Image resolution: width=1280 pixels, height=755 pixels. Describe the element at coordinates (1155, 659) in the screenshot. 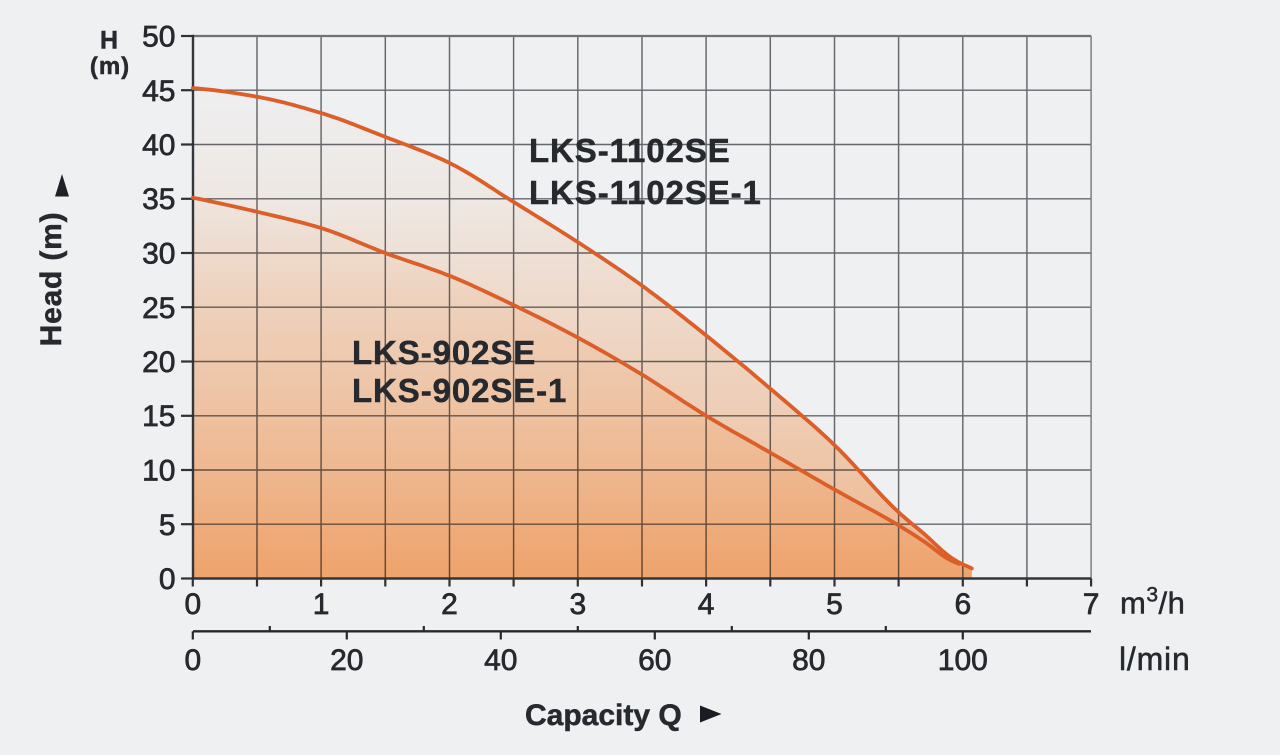

I see `svg-text: l/min` at that location.